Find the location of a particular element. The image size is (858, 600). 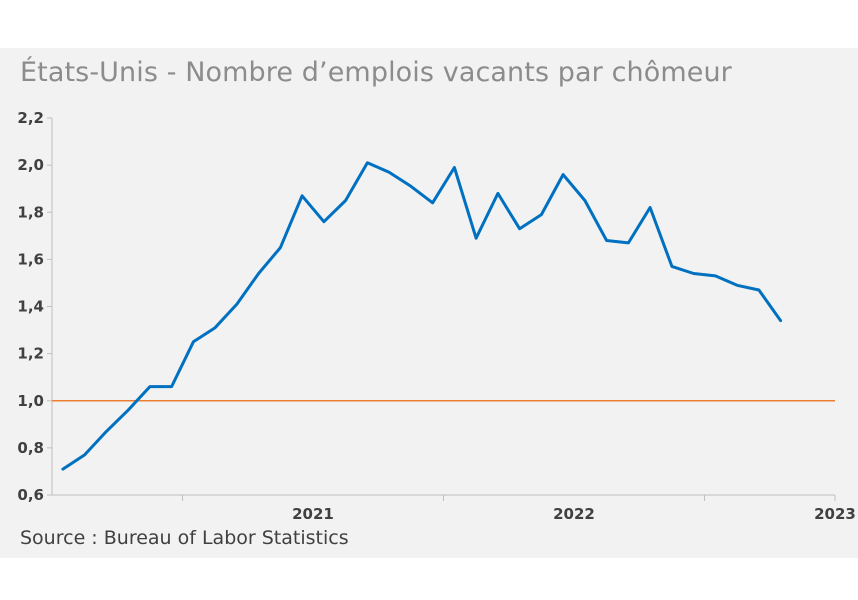

x-tick-label: 2022 is located at coordinates (574, 514).